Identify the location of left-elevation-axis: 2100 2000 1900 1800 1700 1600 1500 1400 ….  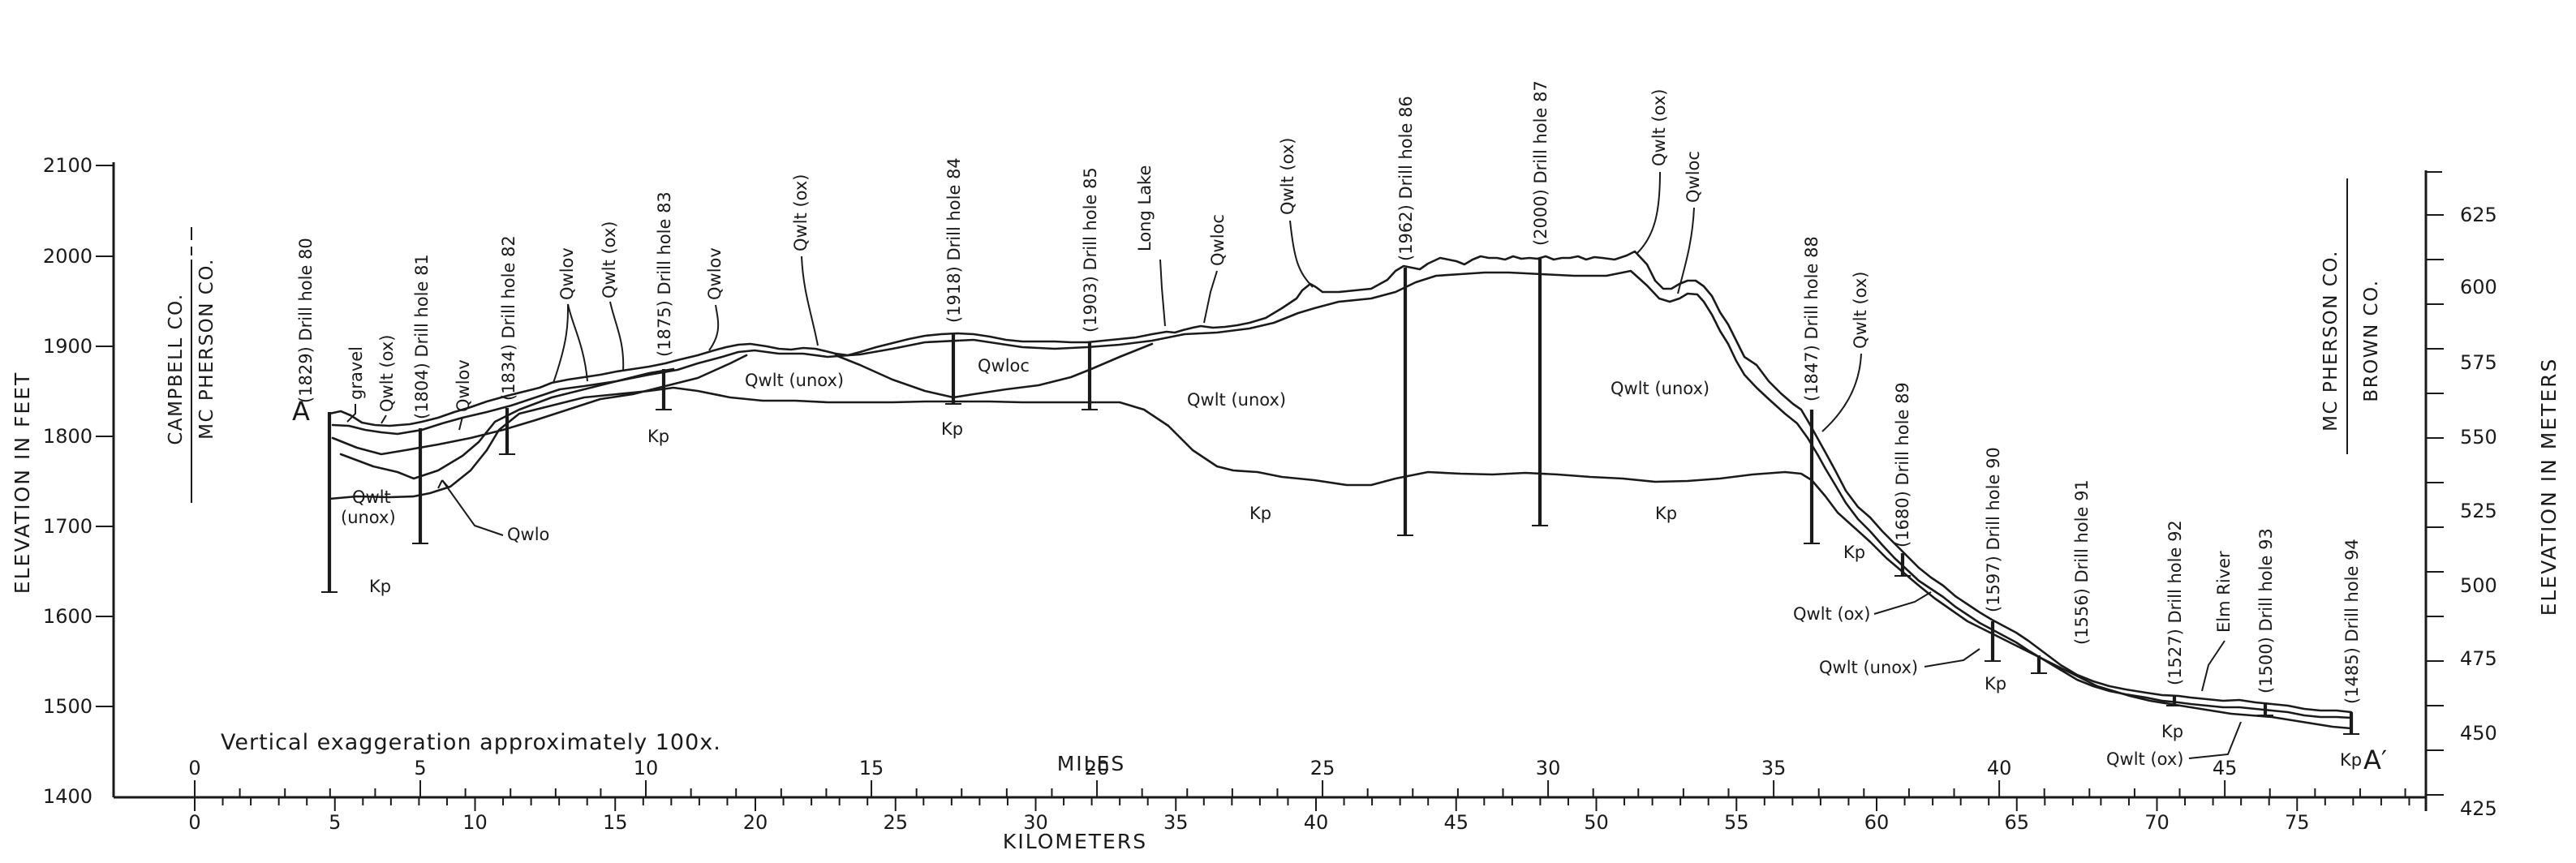
(63, 481).